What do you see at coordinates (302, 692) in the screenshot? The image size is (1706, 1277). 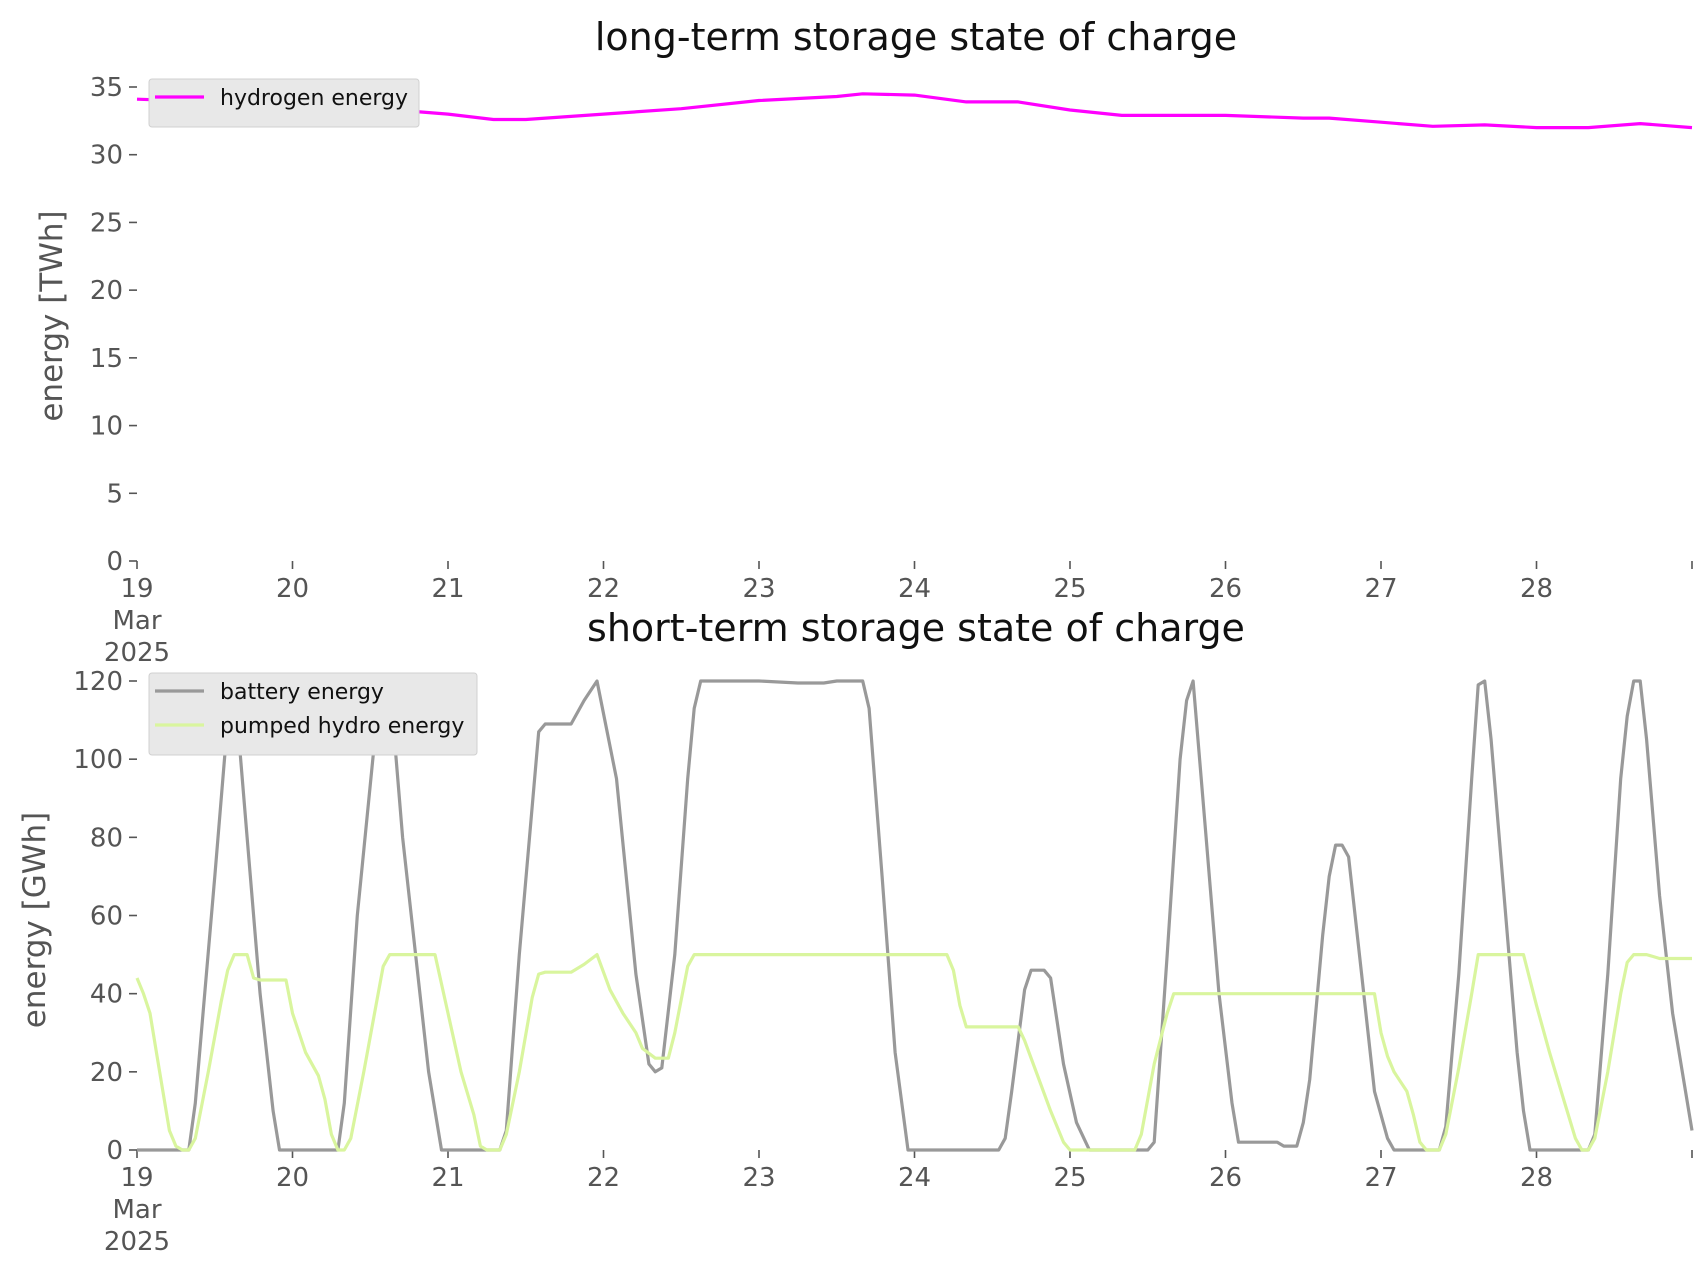 I see `legend-label: battery energy` at bounding box center [302, 692].